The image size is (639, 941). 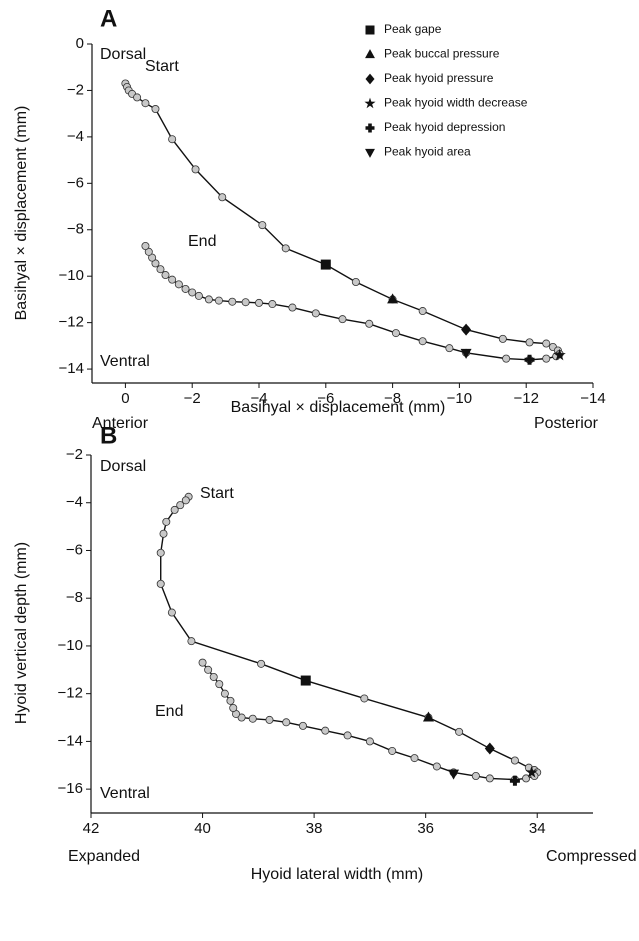 What do you see at coordinates (74, 597) in the screenshot?
I see `y-tick-label: −8` at bounding box center [74, 597].